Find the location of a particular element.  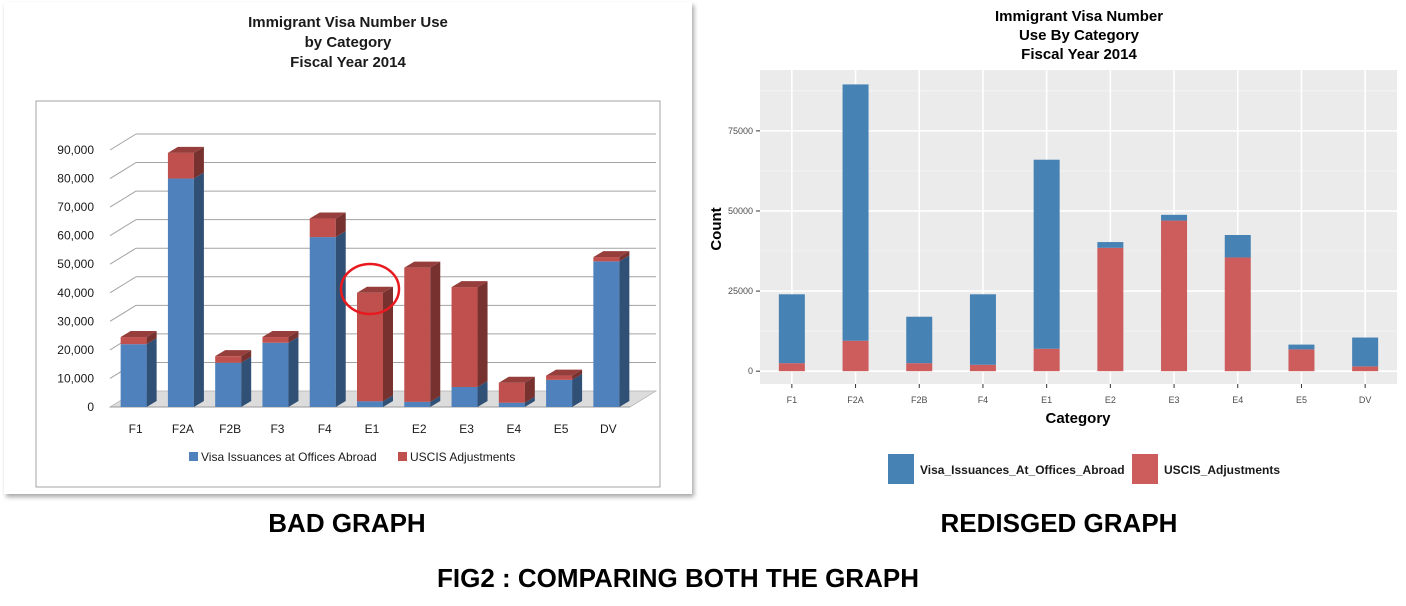

bad-y-tick-label: 0 is located at coordinates (90, 407).